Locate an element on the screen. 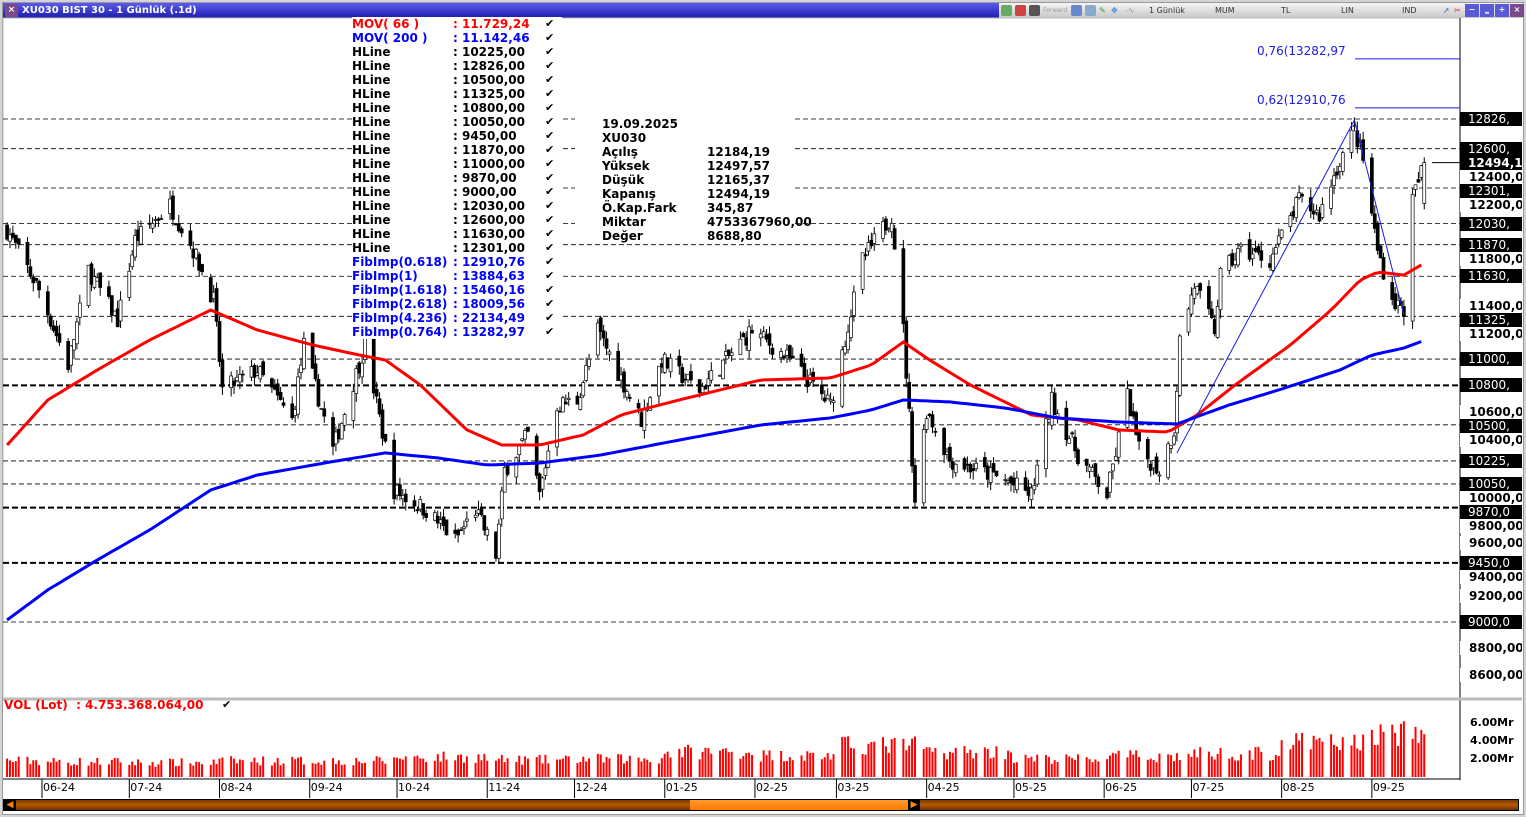 The width and height of the screenshot is (1526, 817). grid-icon is located at coordinates (1076, 10).